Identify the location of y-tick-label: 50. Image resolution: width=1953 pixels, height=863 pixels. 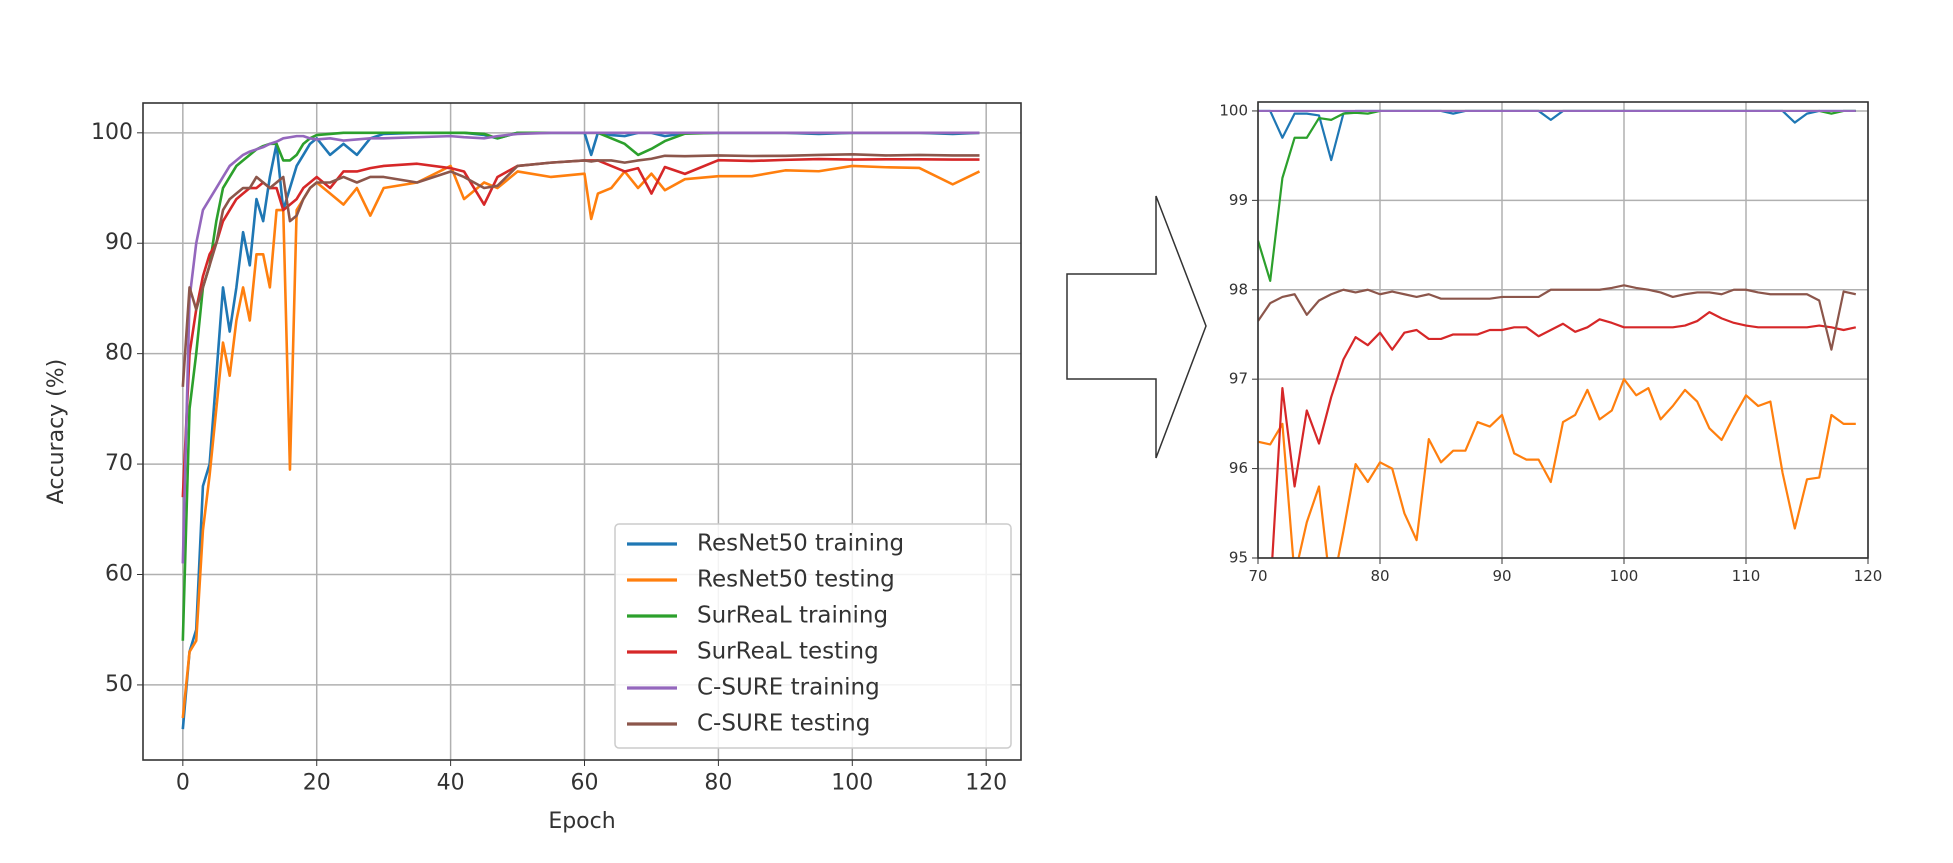
(119, 684).